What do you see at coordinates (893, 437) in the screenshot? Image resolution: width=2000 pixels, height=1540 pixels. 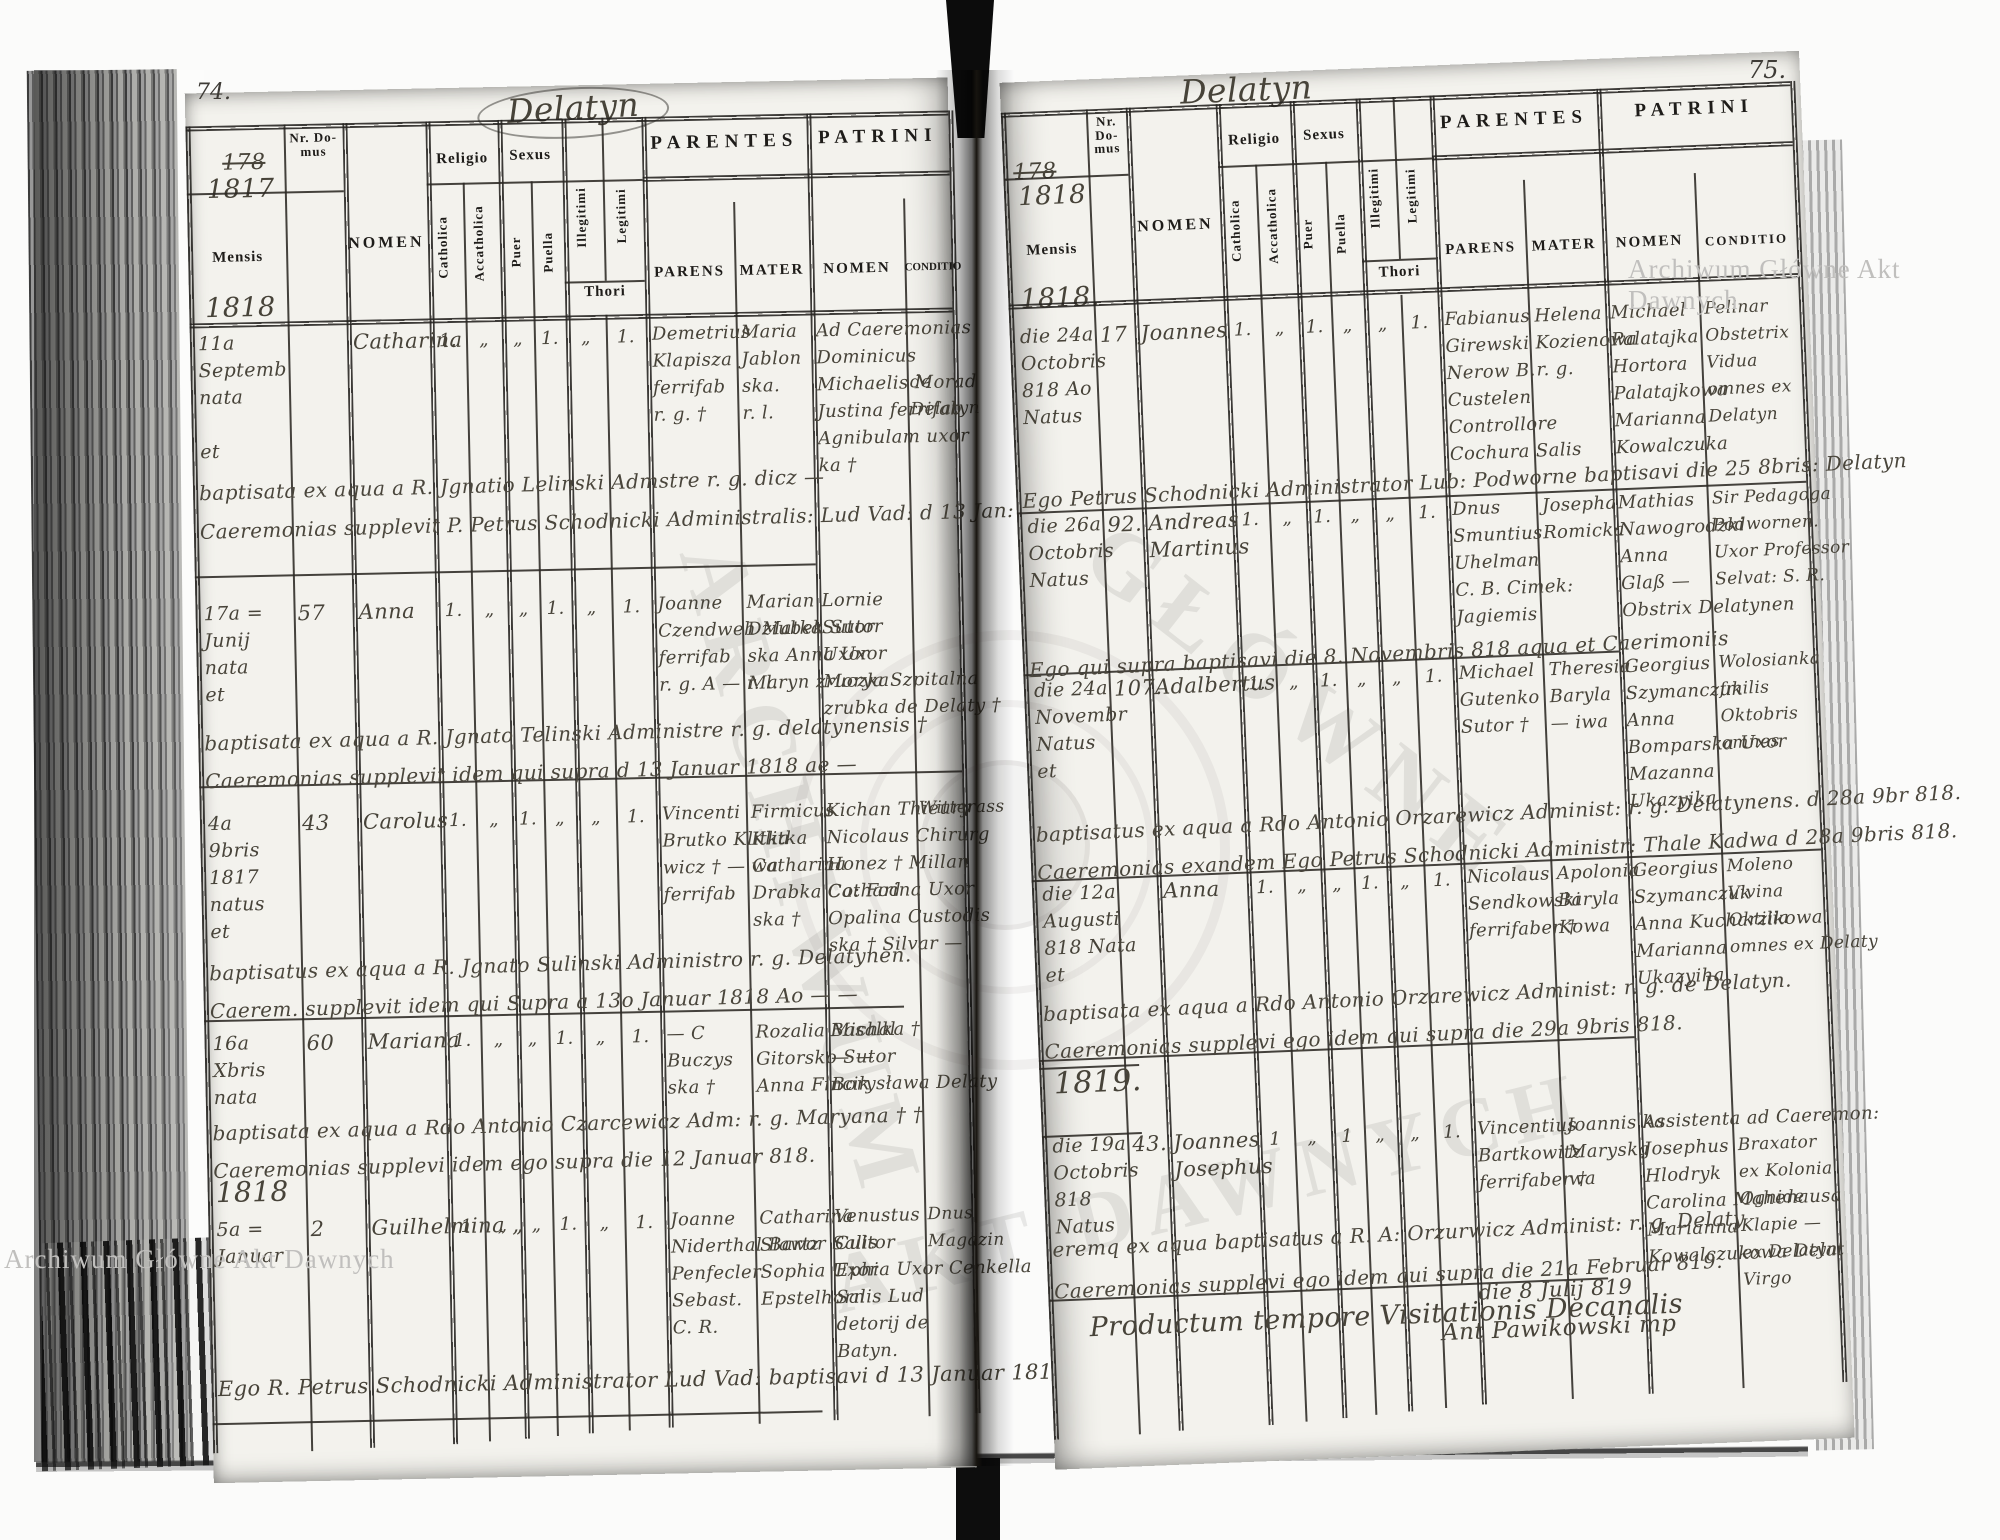 I see `record-patrini-line: Agnibulam uxor` at bounding box center [893, 437].